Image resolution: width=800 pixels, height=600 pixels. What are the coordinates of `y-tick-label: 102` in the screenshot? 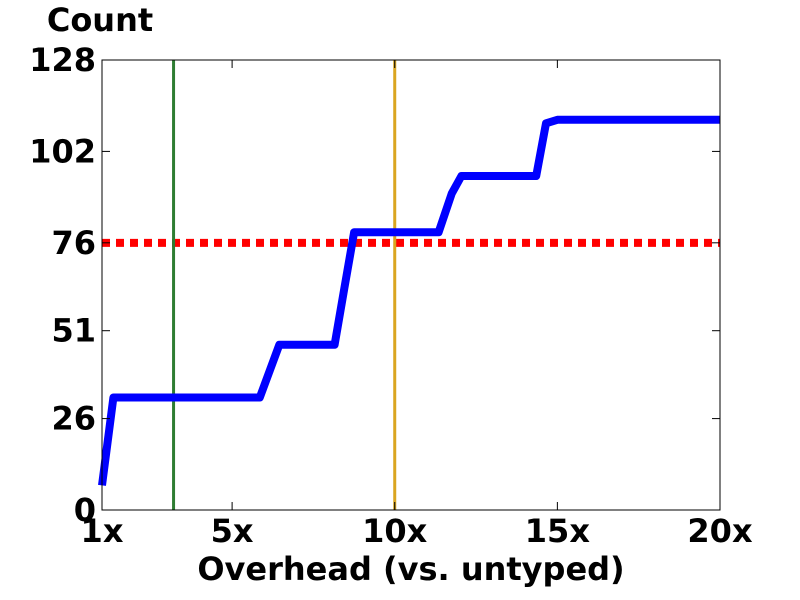 It's located at (62, 151).